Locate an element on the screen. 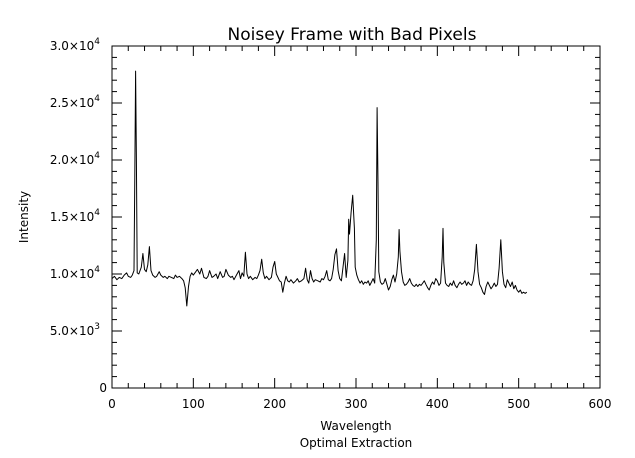 The height and width of the screenshot is (458, 635). x-tick-label: 100 is located at coordinates (193, 404).